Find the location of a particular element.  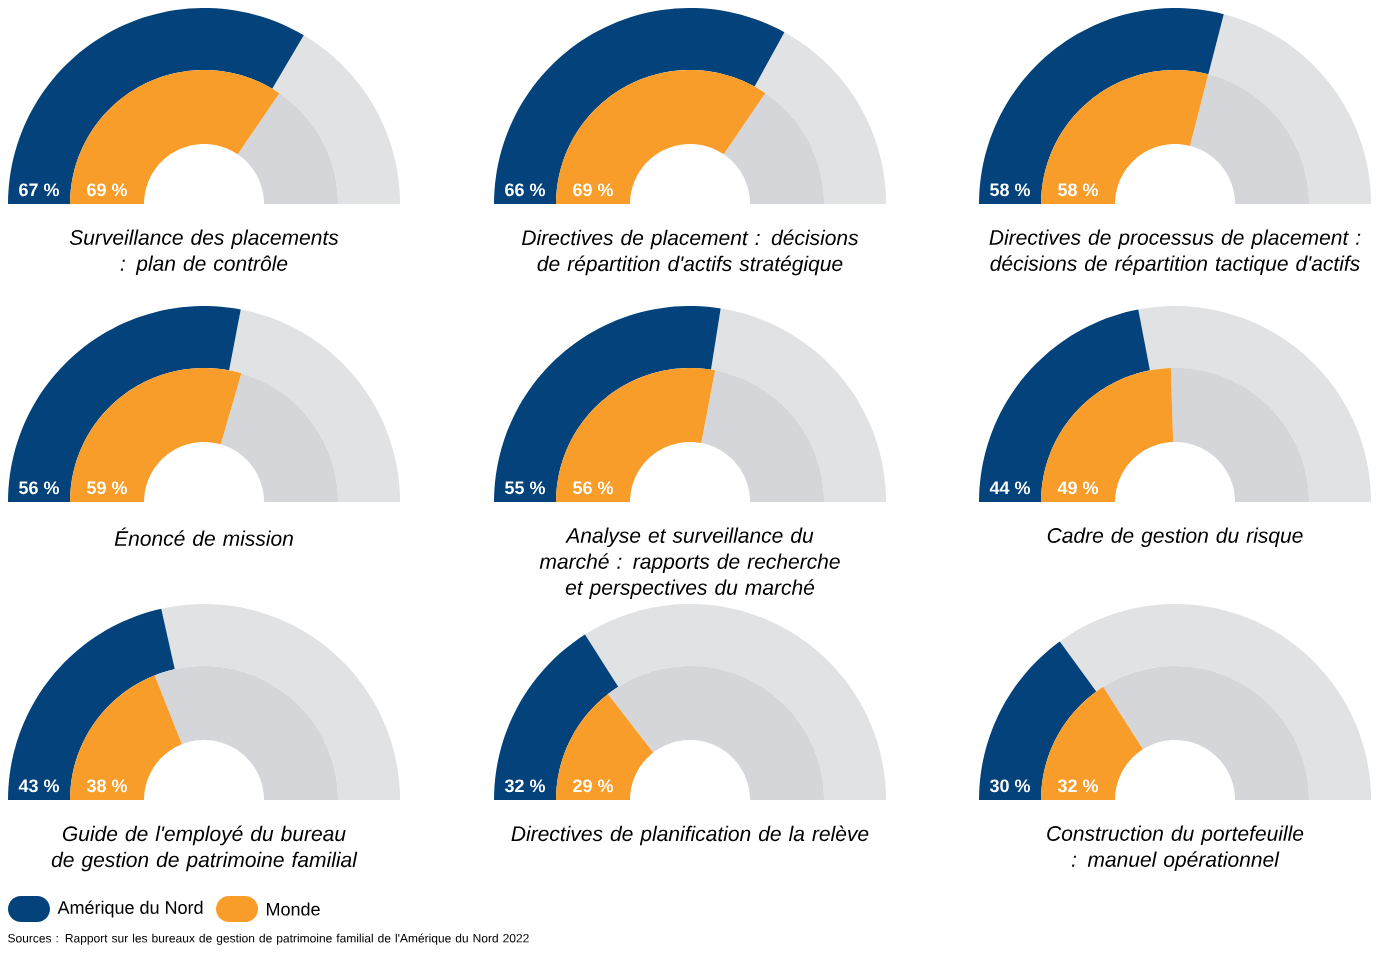

category-label: Guide de l'employé du bureau de gestion de patrimoine familial is located at coordinates (204, 848).